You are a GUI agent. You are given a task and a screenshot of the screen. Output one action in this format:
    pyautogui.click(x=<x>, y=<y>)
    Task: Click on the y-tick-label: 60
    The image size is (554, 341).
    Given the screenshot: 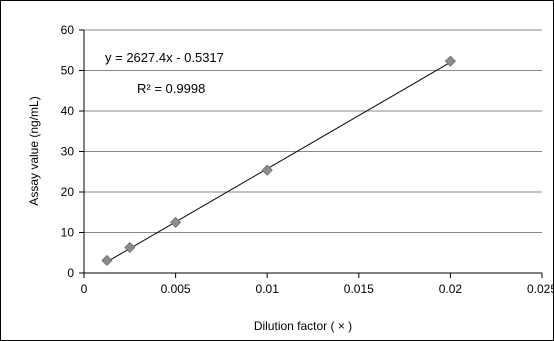 What is the action you would take?
    pyautogui.click(x=68, y=30)
    